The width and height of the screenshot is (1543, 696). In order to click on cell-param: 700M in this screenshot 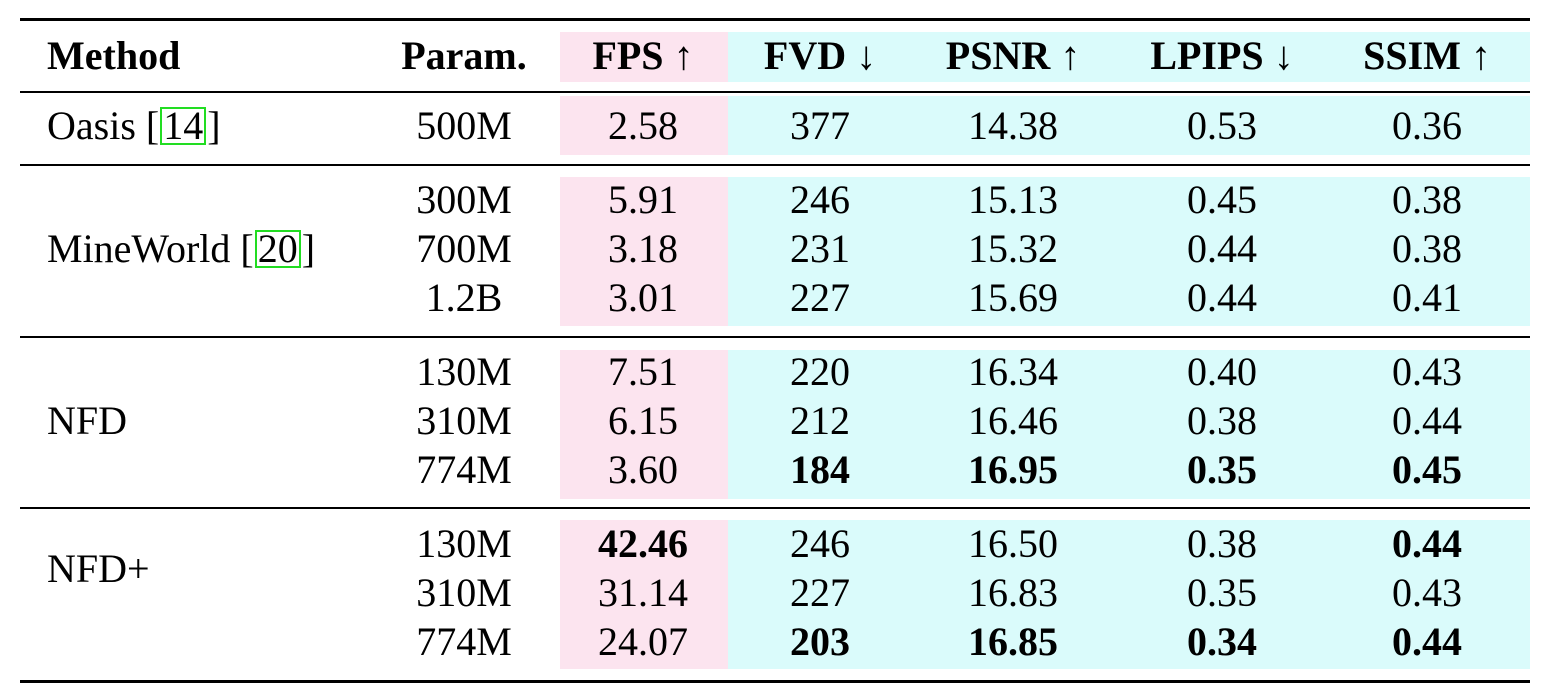, I will do `click(464, 248)`.